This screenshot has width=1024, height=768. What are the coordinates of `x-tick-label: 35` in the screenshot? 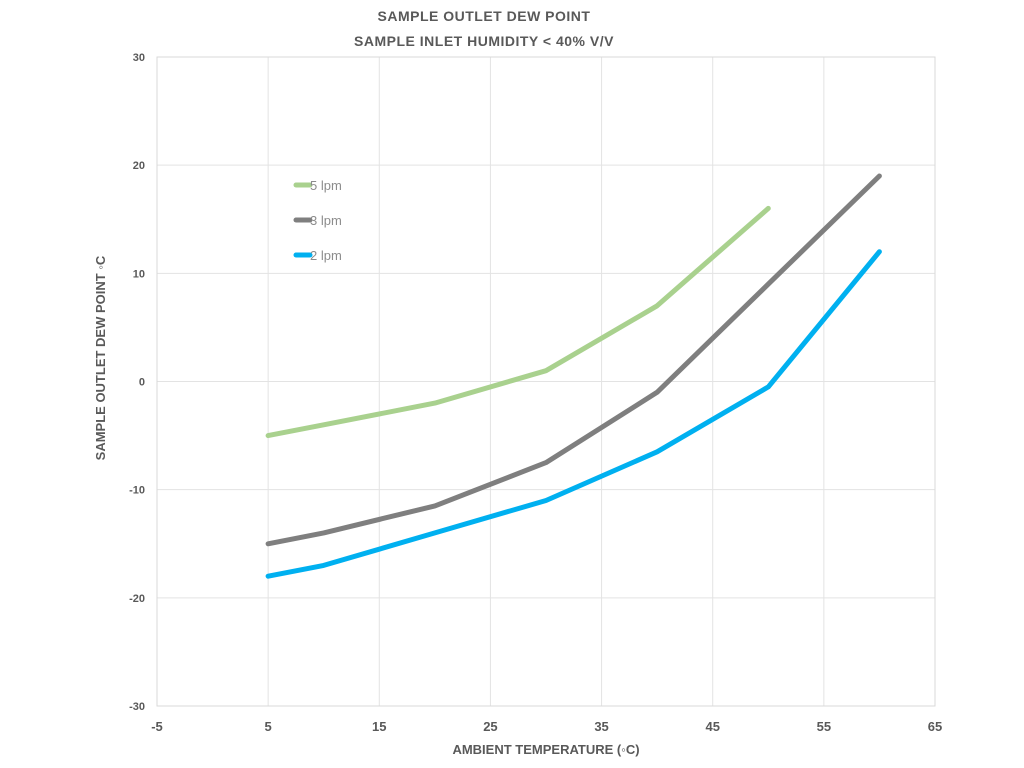 It's located at (601, 726).